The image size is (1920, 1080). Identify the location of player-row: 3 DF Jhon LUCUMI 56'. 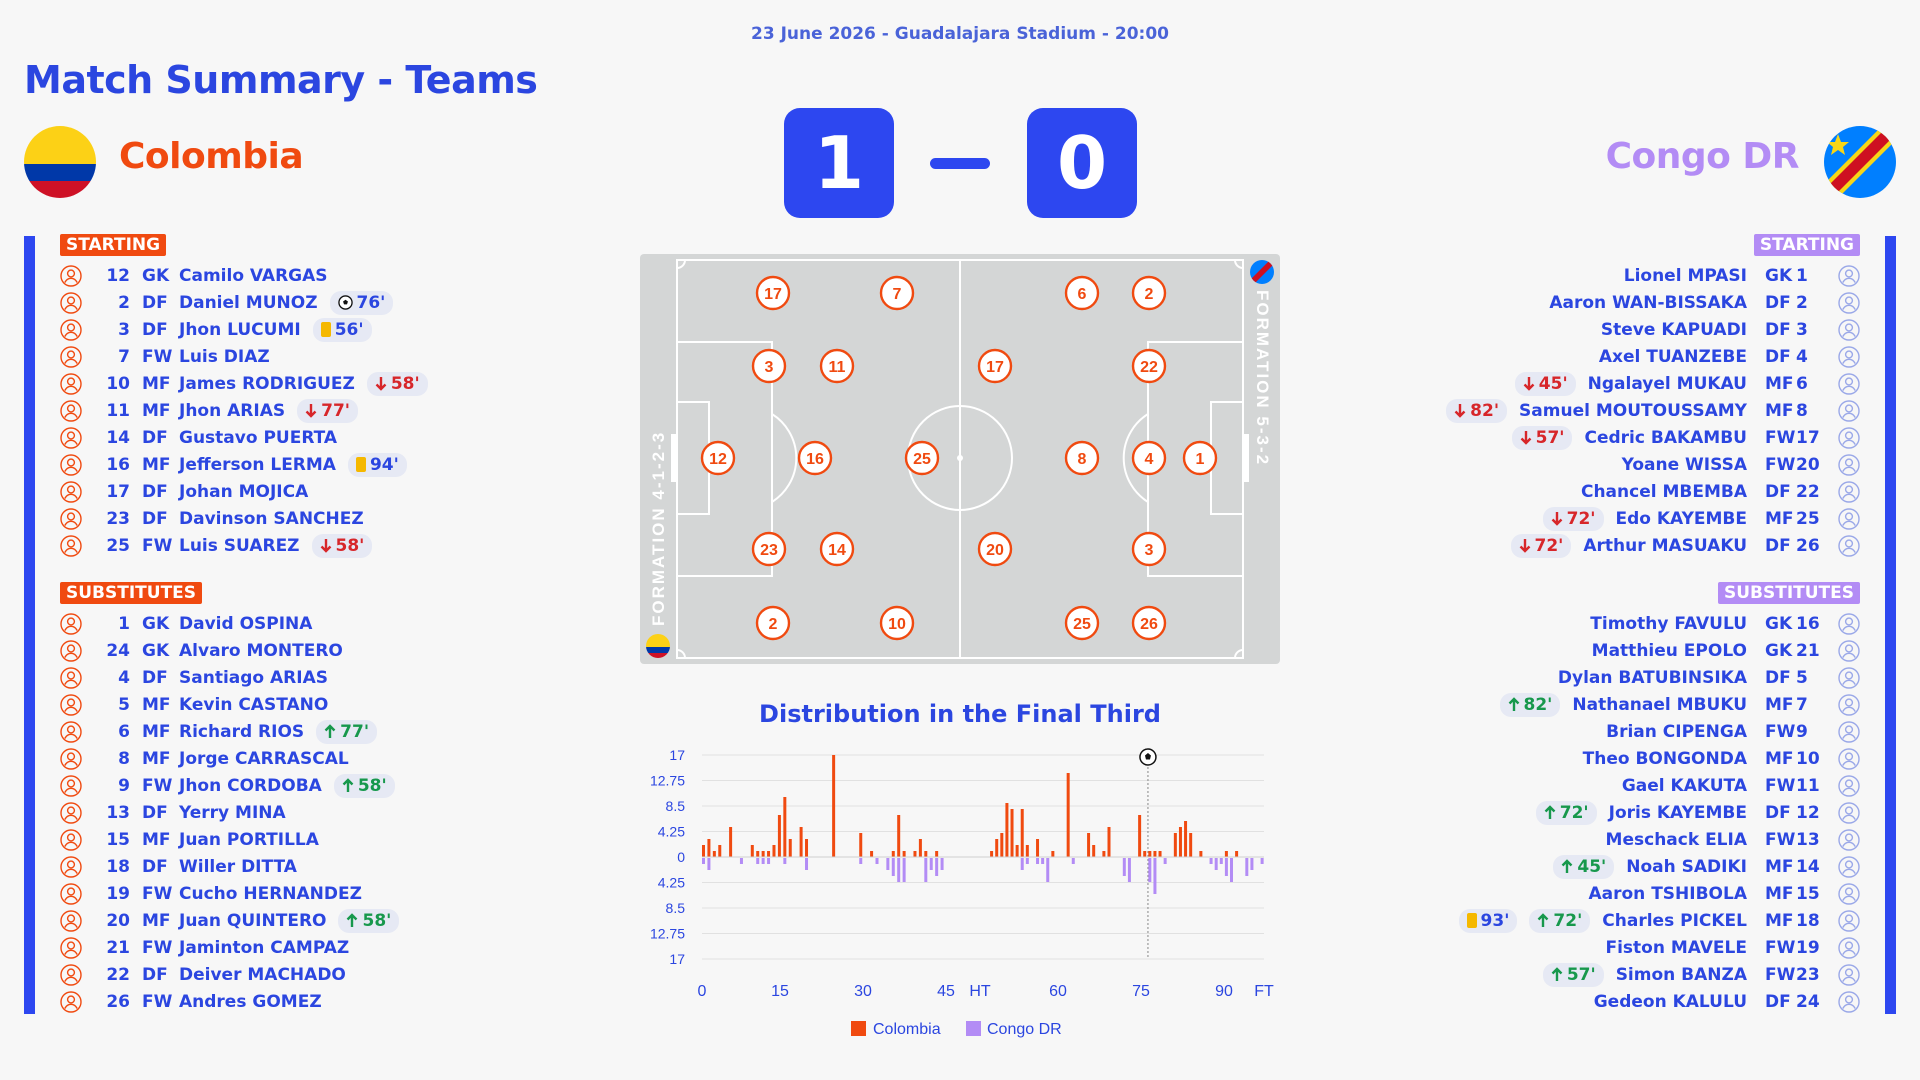
(320, 329).